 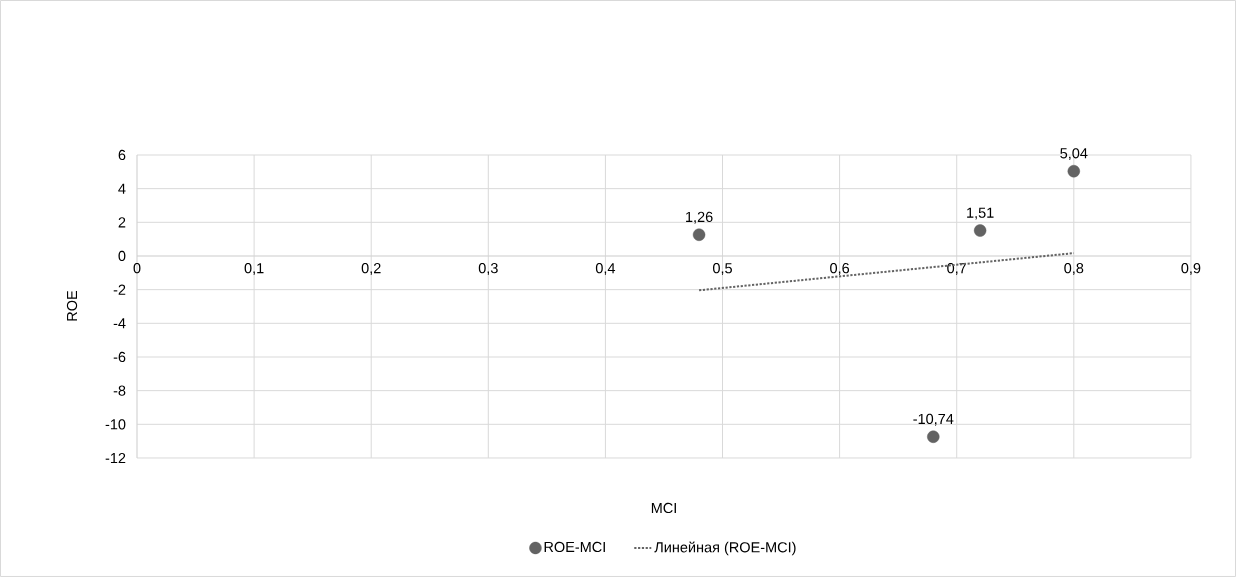 I want to click on x-tick-label: 0,3, so click(x=488, y=269).